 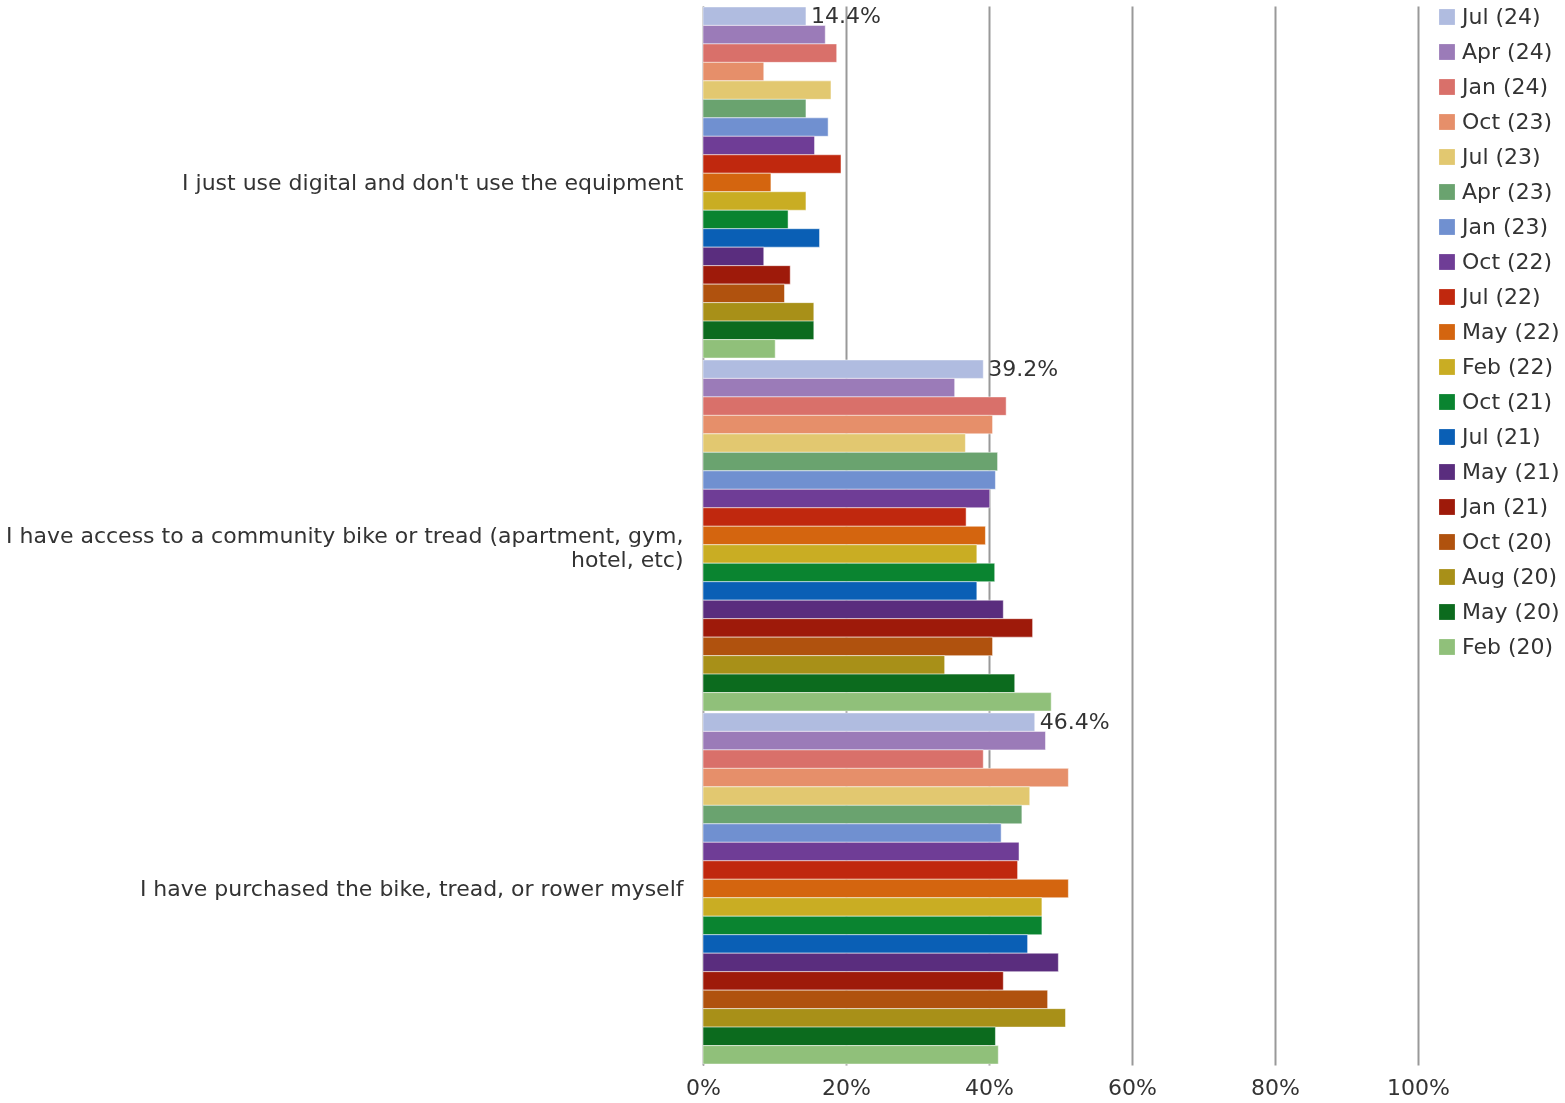 I want to click on data-label: 39.2%, so click(x=1023, y=369).